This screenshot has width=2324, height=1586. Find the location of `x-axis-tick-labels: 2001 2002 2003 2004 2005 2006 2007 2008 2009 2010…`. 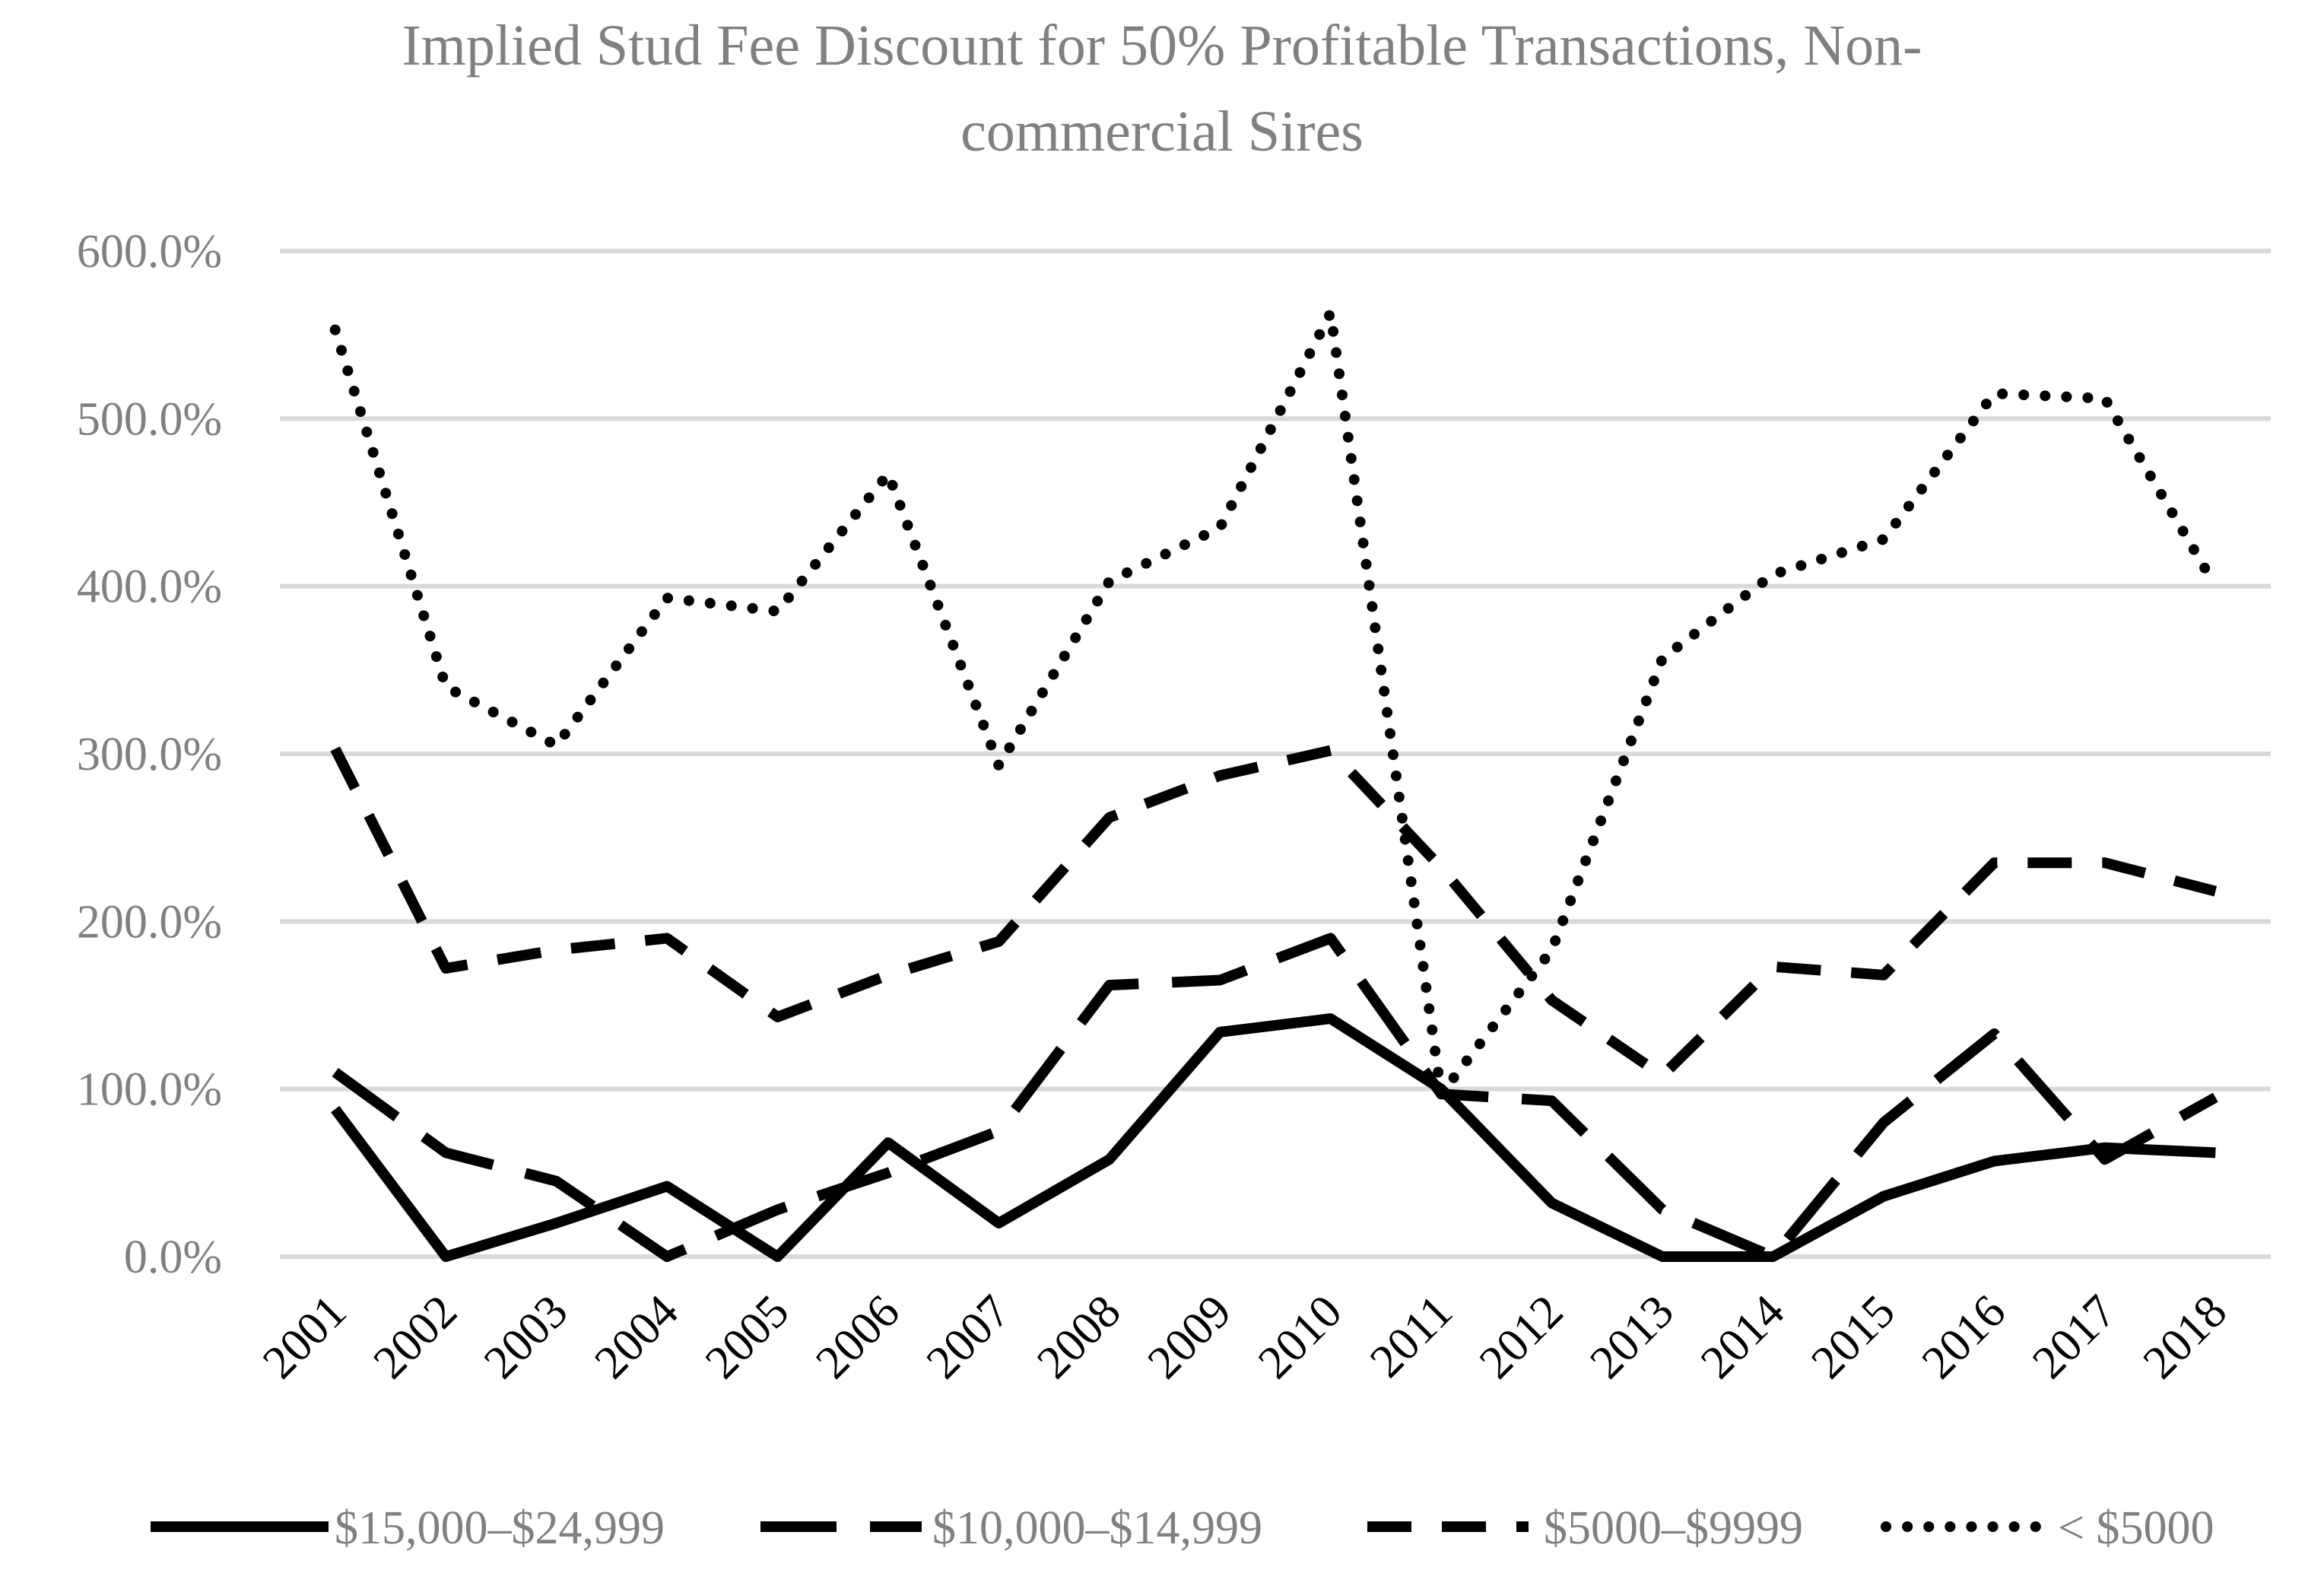

x-axis-tick-labels: 2001 2002 2003 2004 2005 2006 2007 2008 2009 2010… is located at coordinates (1245, 1338).